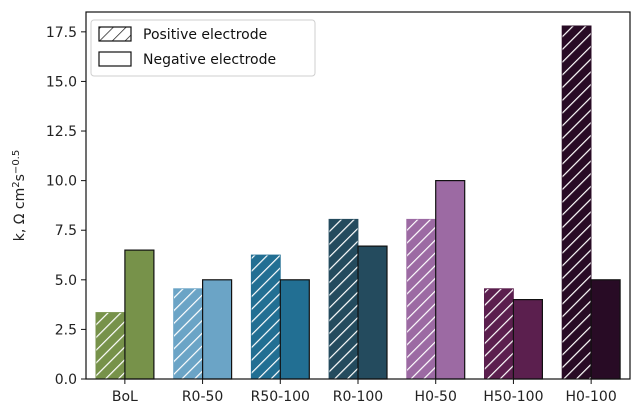 The height and width of the screenshot is (406, 641). What do you see at coordinates (450, 280) in the screenshot?
I see `bar-h0-50-negative` at bounding box center [450, 280].